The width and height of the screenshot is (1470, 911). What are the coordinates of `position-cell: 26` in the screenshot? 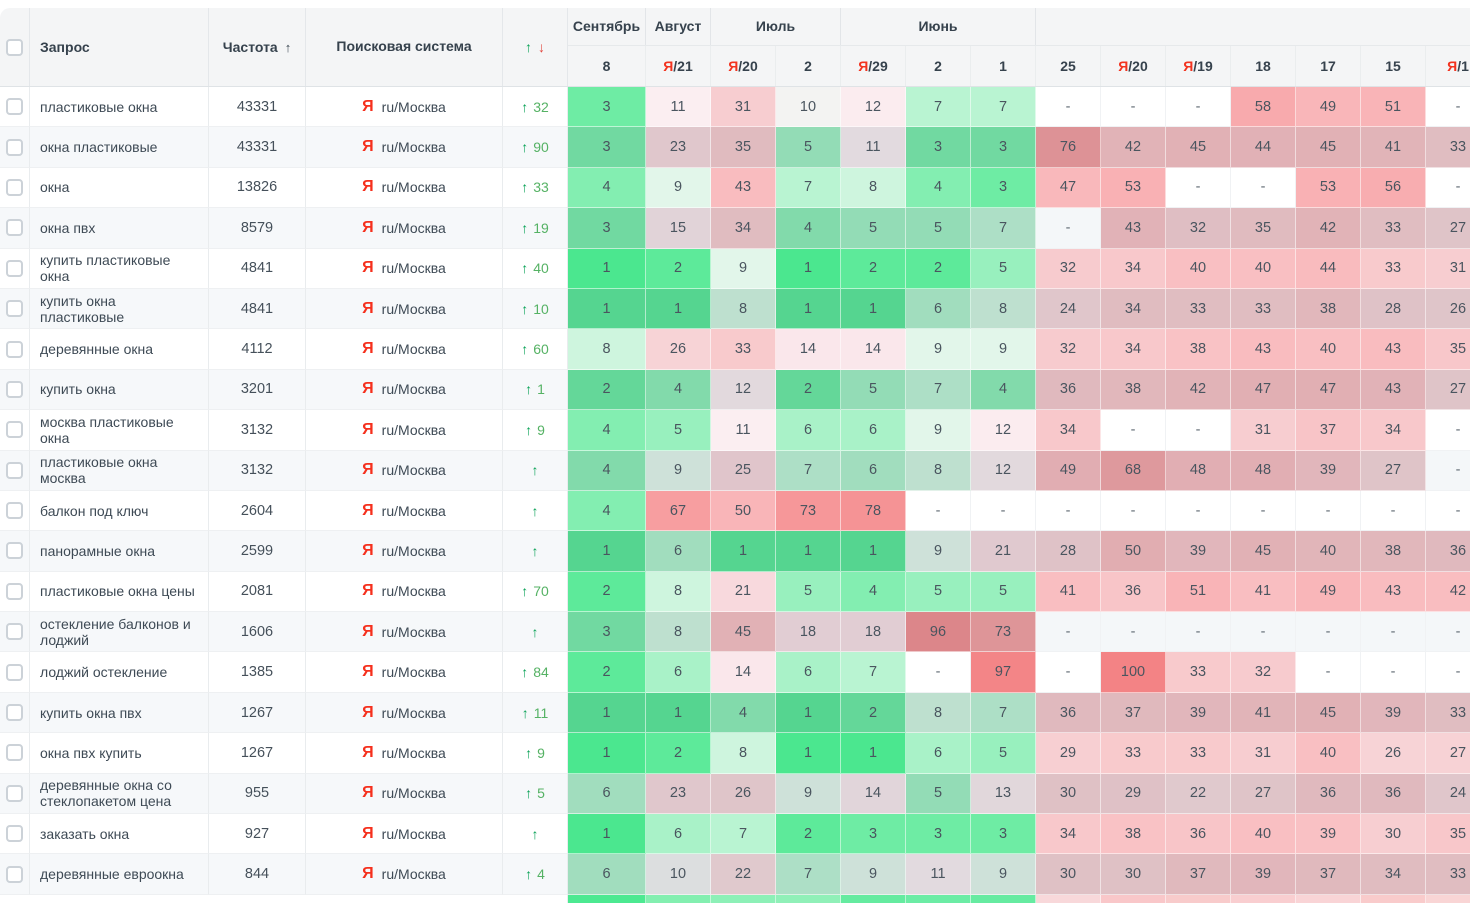 It's located at (678, 349).